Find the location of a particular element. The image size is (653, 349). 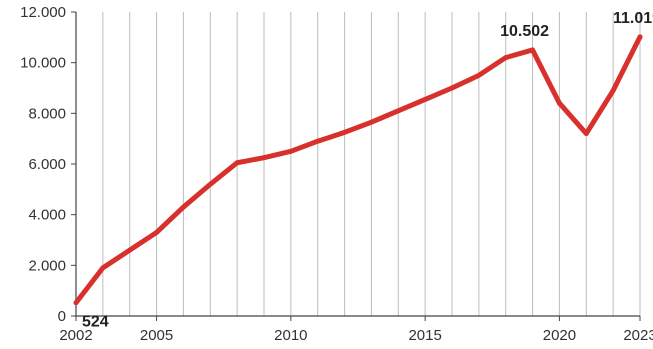

data-point-2013 is located at coordinates (371, 122).